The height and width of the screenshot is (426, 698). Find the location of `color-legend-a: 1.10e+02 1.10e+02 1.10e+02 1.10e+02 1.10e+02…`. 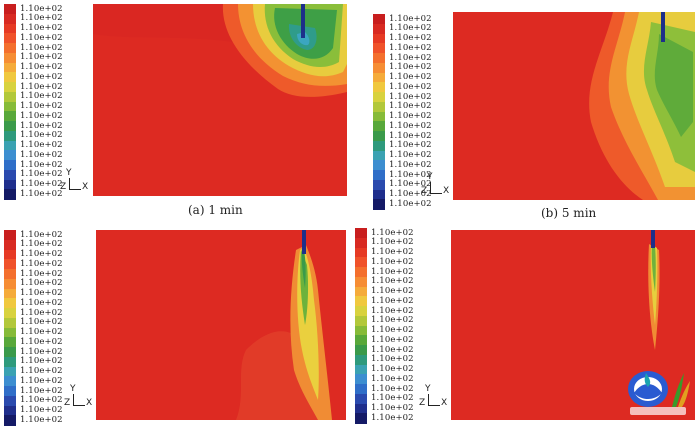

color-legend-a: 1.10e+02 1.10e+02 1.10e+02 1.10e+02 1.10e+02… is located at coordinates (34, 102).